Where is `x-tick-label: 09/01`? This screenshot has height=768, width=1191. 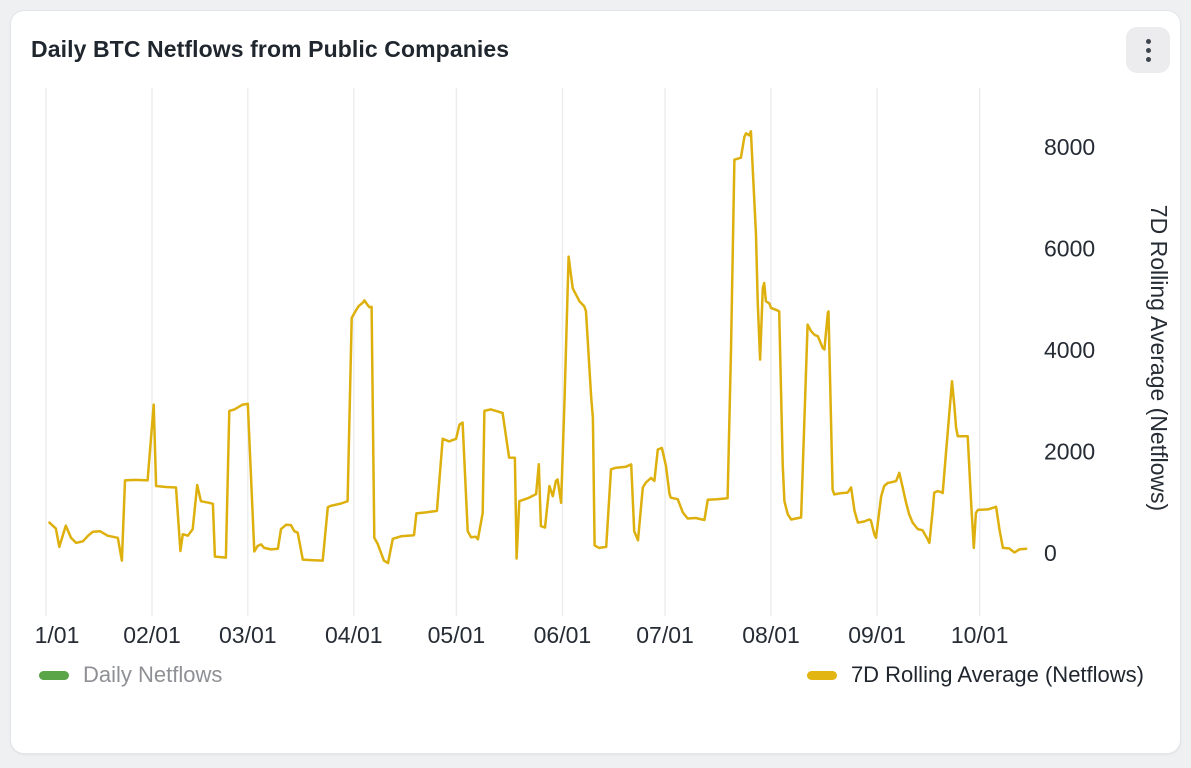
x-tick-label: 09/01 is located at coordinates (877, 635).